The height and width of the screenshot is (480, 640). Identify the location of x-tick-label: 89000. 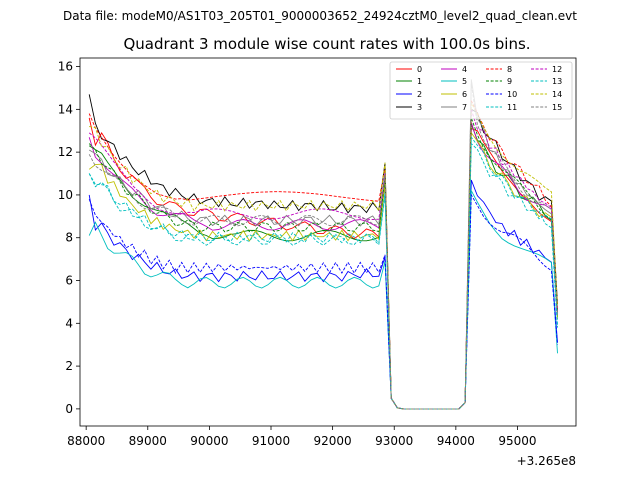
(148, 441).